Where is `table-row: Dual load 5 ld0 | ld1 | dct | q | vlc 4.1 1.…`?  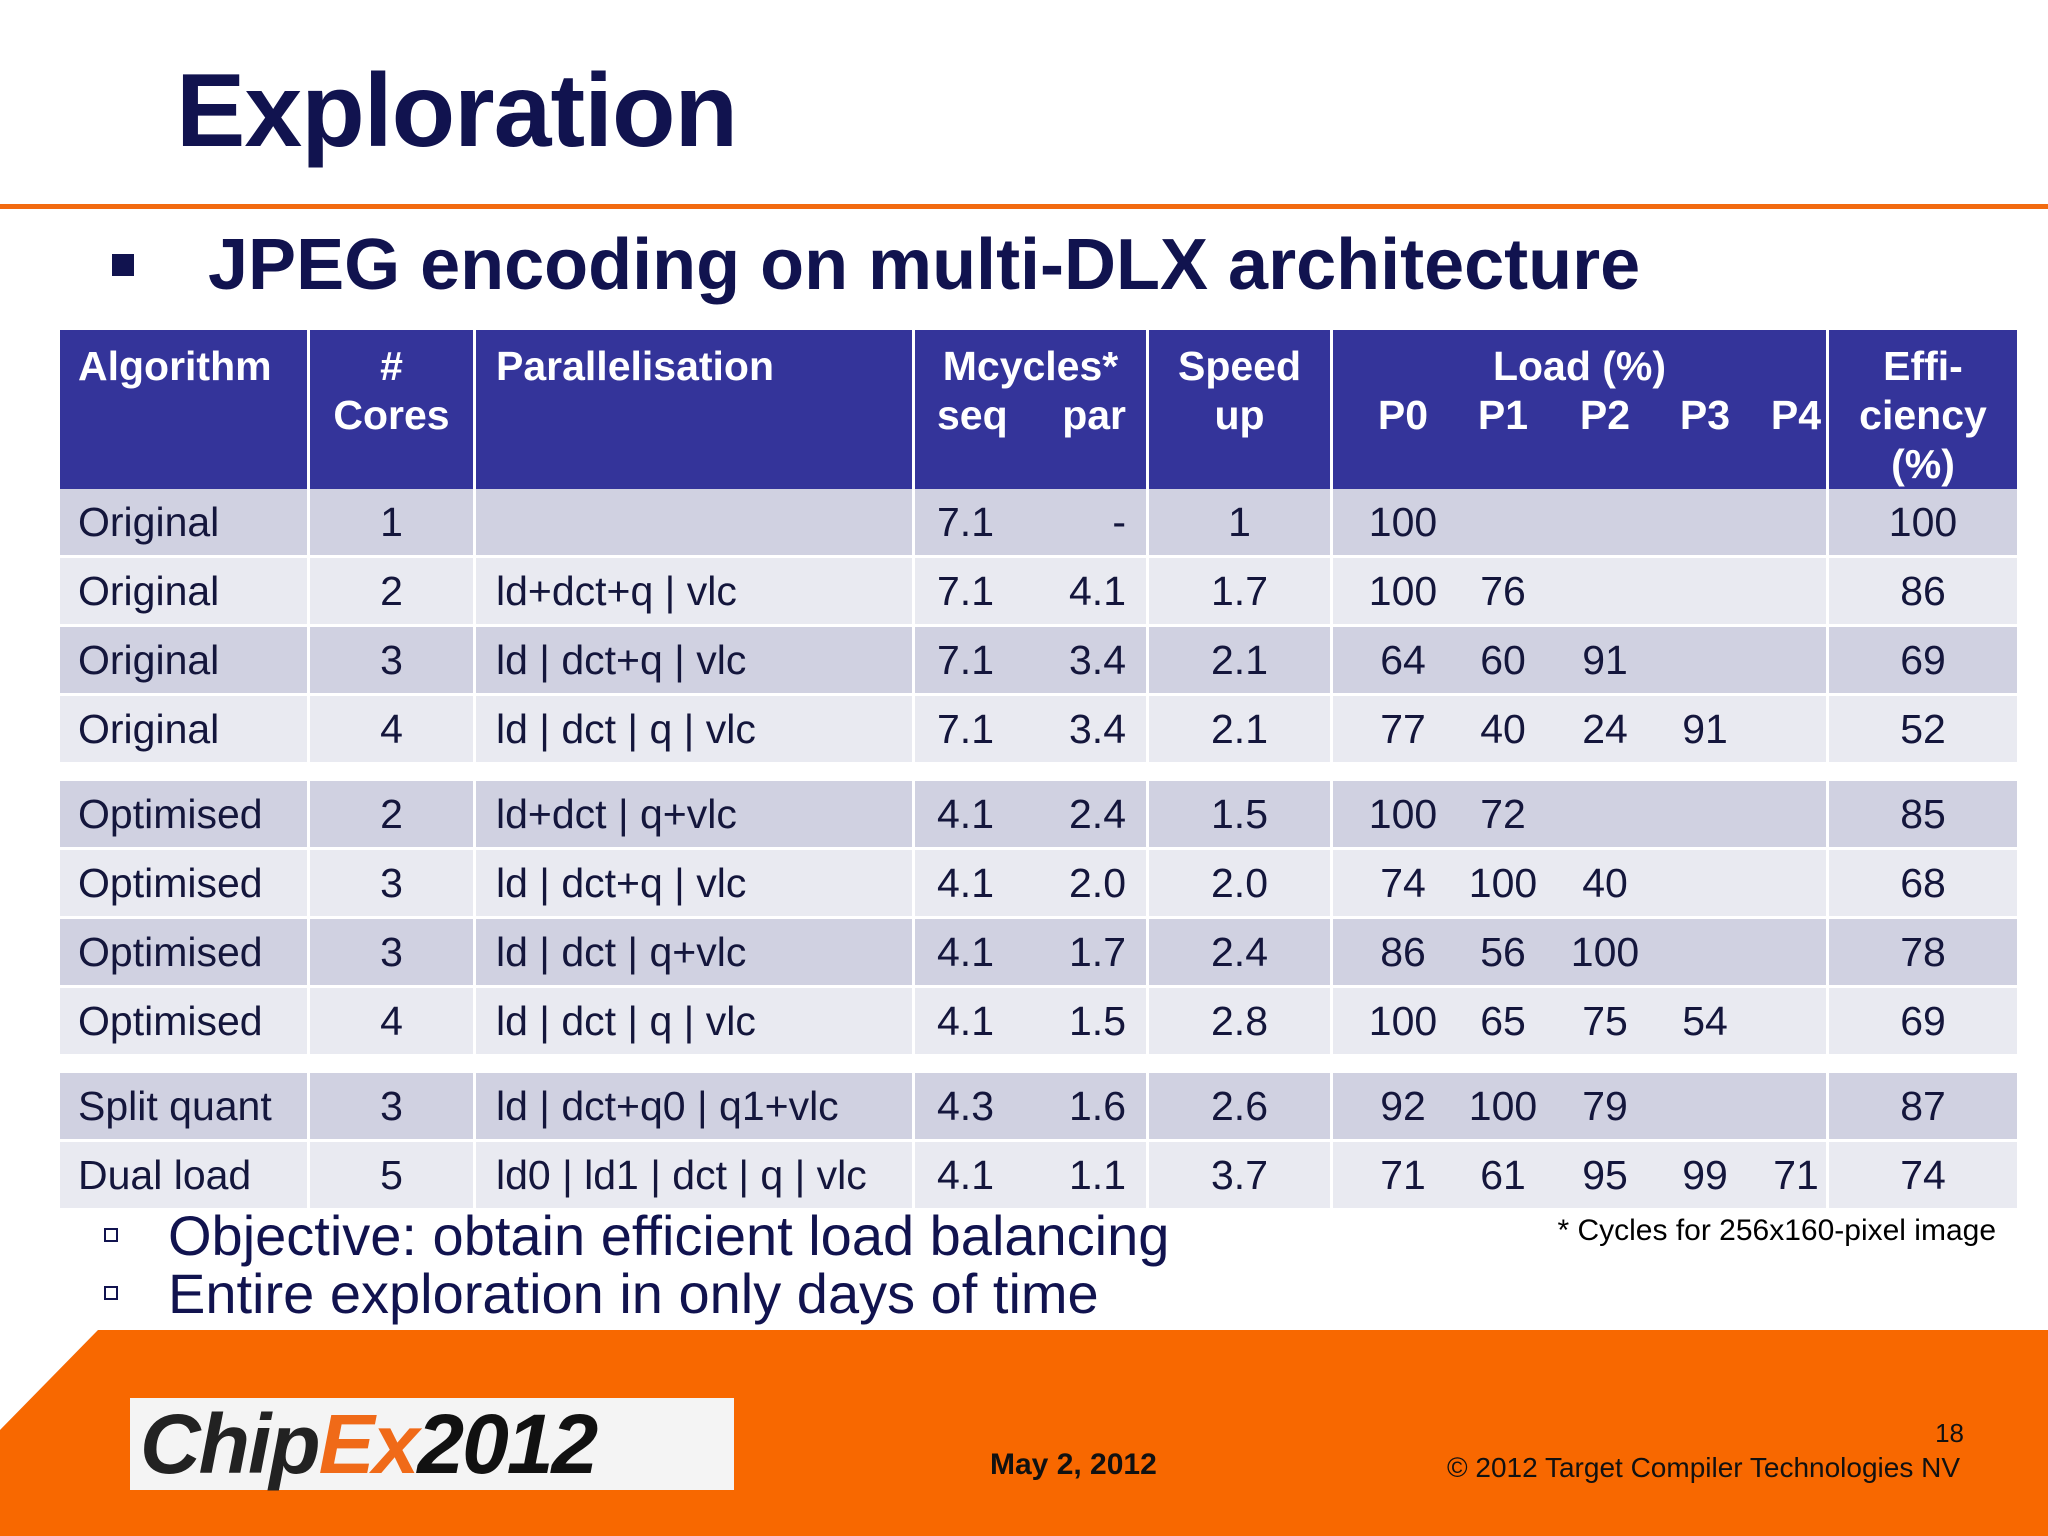 table-row: Dual load 5 ld0 | ld1 | dct | q | vlc 4.1 1.… is located at coordinates (1038, 1176).